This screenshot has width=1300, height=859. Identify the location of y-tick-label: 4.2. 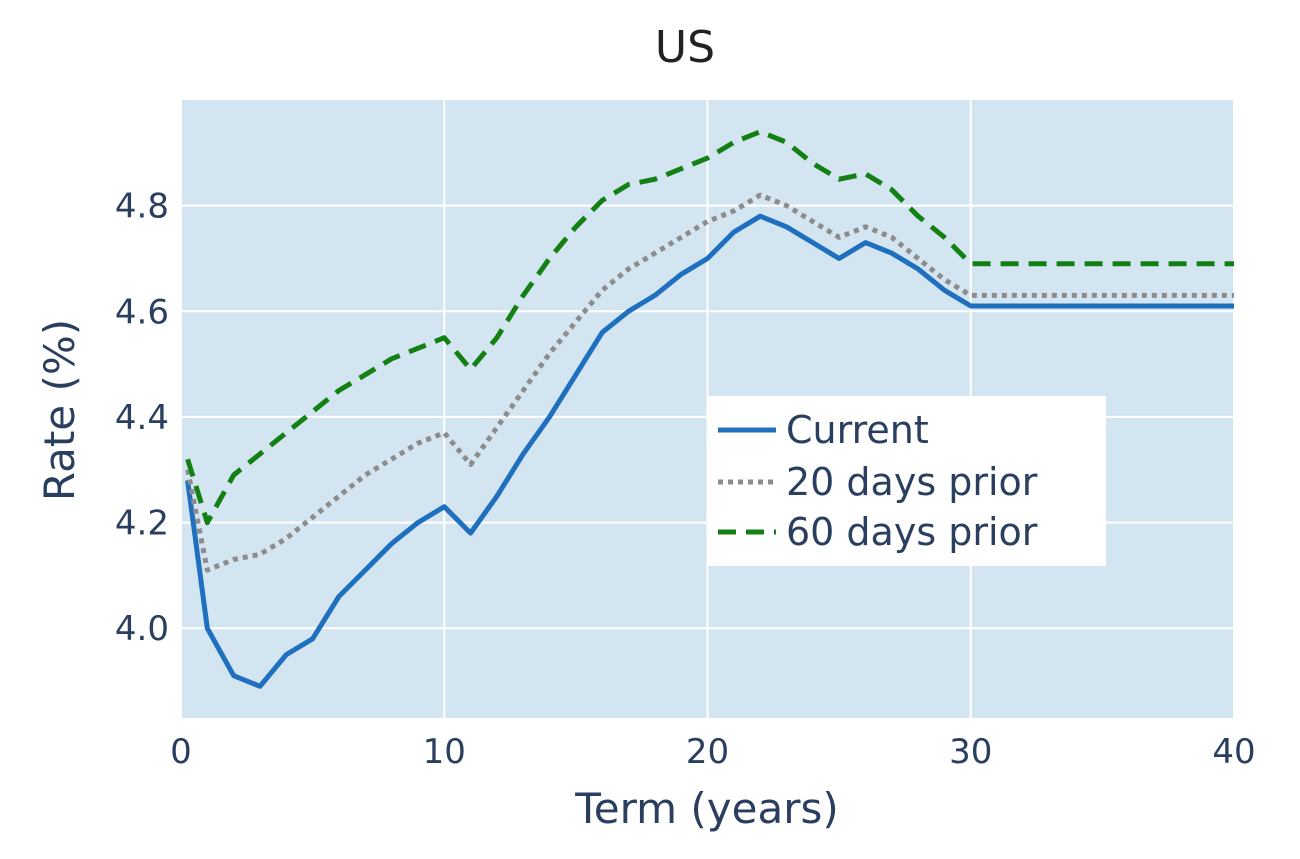
(142, 524).